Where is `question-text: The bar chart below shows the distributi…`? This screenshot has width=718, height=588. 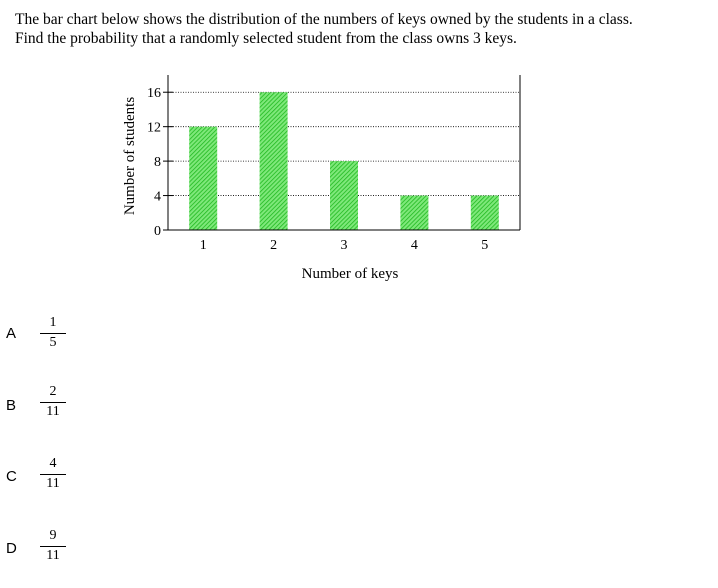
question-text: The bar chart below shows the distributi… is located at coordinates (360, 29).